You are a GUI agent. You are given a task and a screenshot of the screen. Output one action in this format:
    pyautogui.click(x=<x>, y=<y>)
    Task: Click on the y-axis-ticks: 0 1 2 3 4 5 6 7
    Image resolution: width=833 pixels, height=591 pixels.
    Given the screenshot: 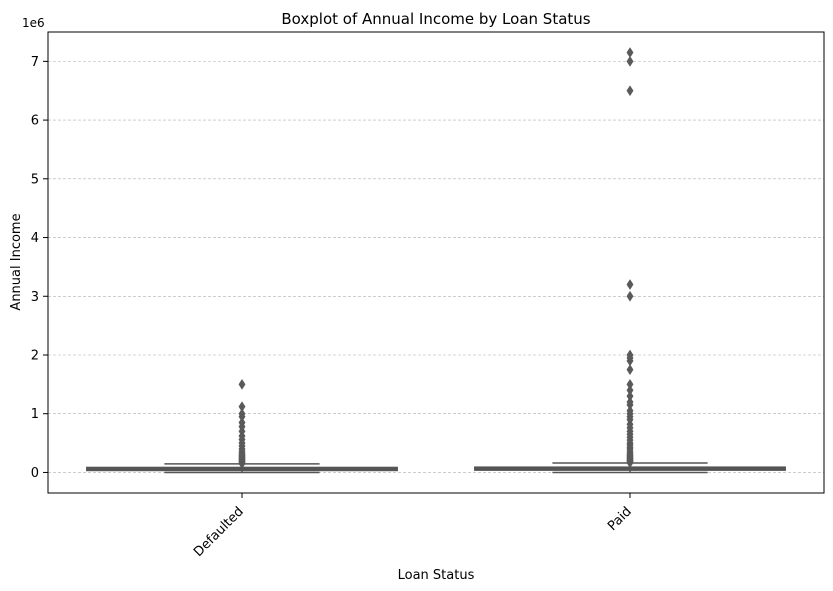 What is the action you would take?
    pyautogui.click(x=39, y=268)
    